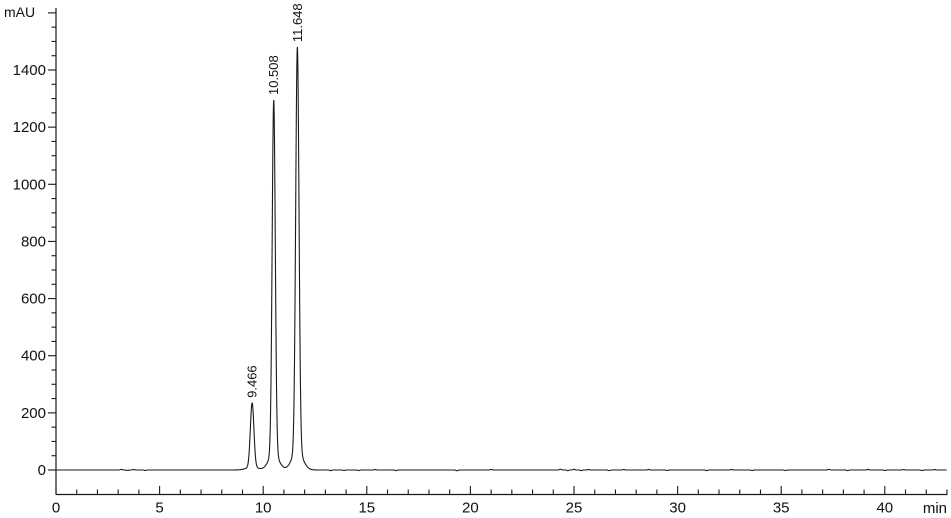 The image size is (951, 518). Describe the element at coordinates (884, 508) in the screenshot. I see `x-axis-tick-label: 40` at that location.